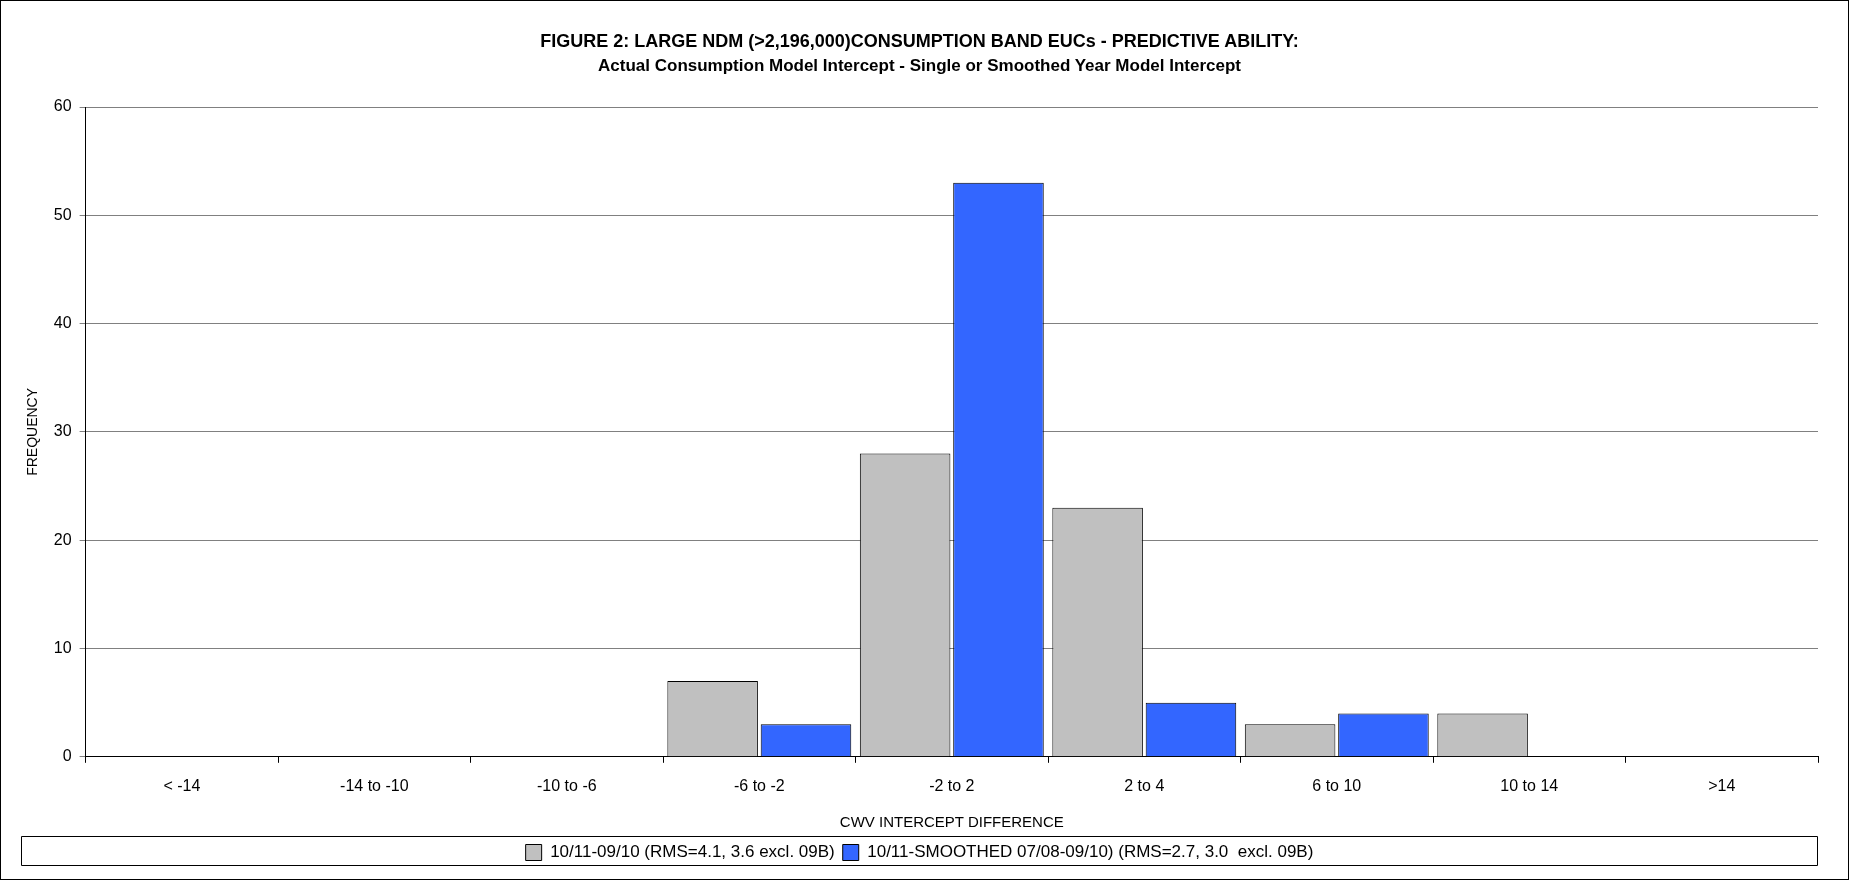 The width and height of the screenshot is (1849, 880). What do you see at coordinates (32, 431) in the screenshot?
I see `y-axis-title: FREQUENCY` at bounding box center [32, 431].